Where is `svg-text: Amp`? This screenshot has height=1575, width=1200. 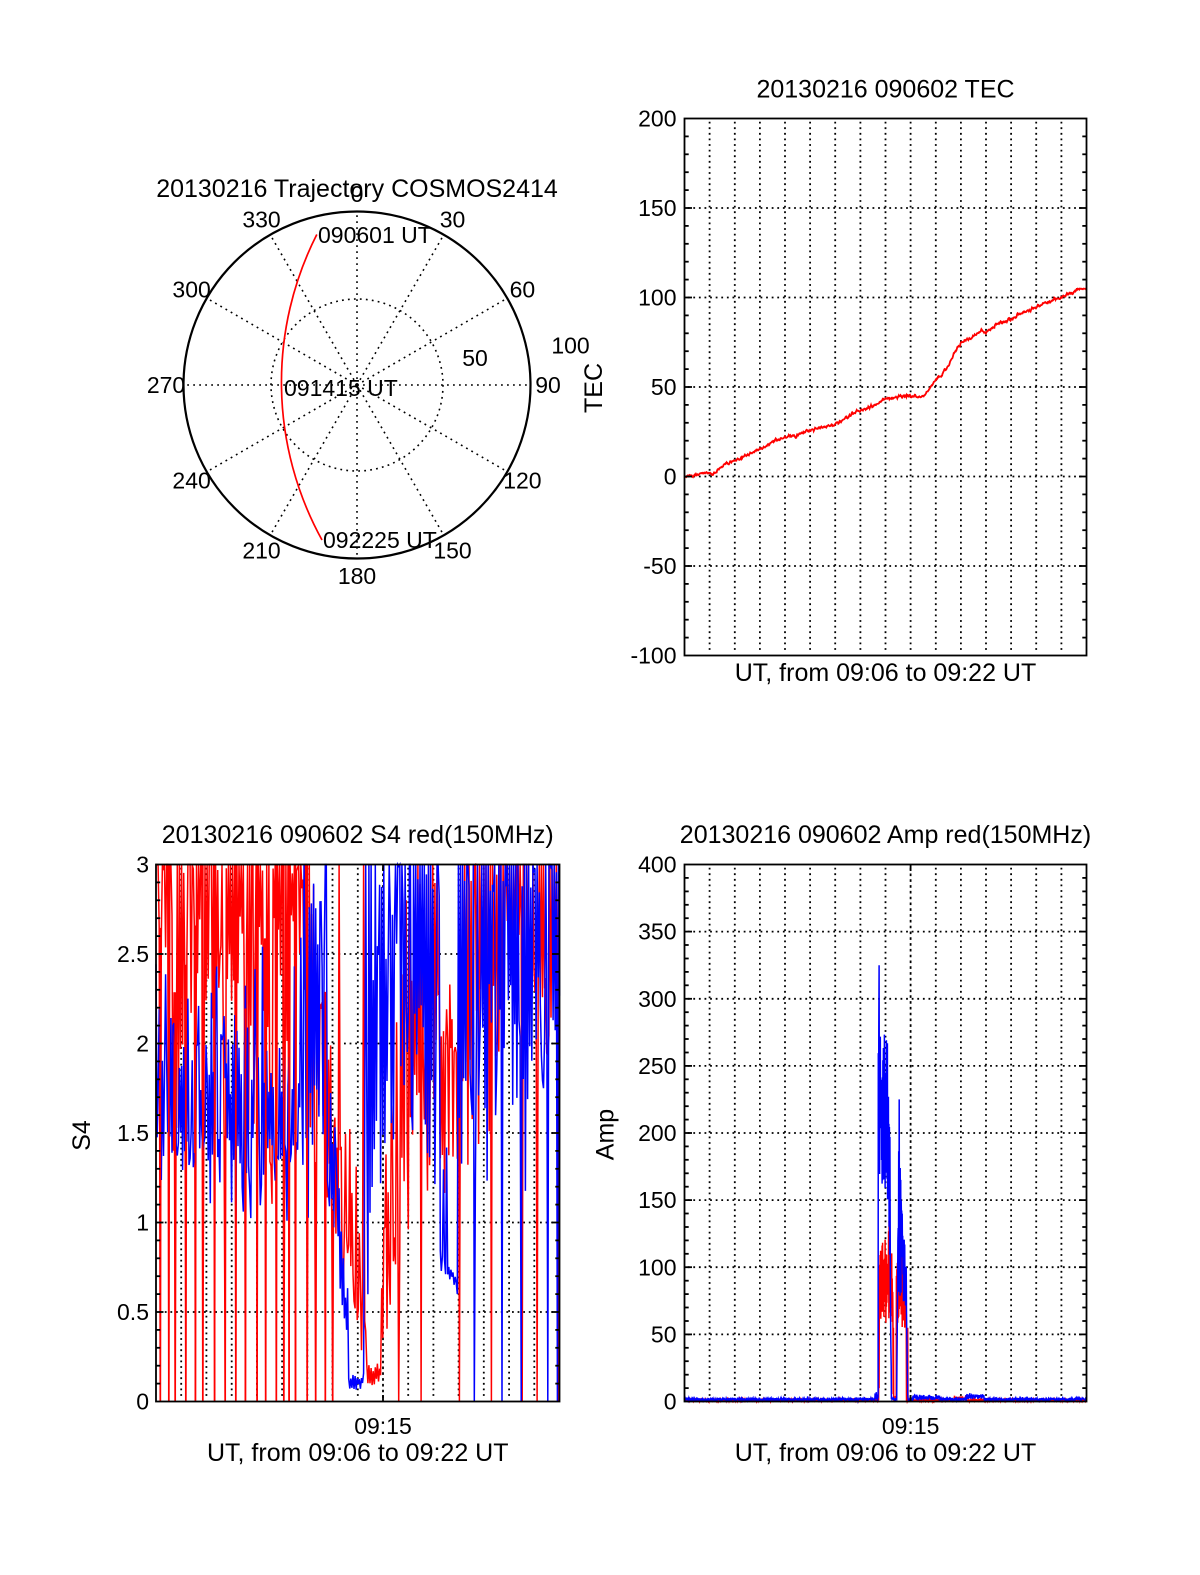 svg-text: Amp is located at coordinates (606, 1134).